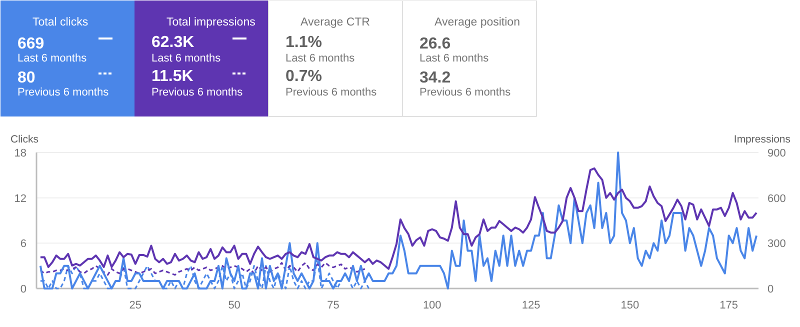  What do you see at coordinates (335, 22) in the screenshot?
I see `text: Average CTR` at bounding box center [335, 22].